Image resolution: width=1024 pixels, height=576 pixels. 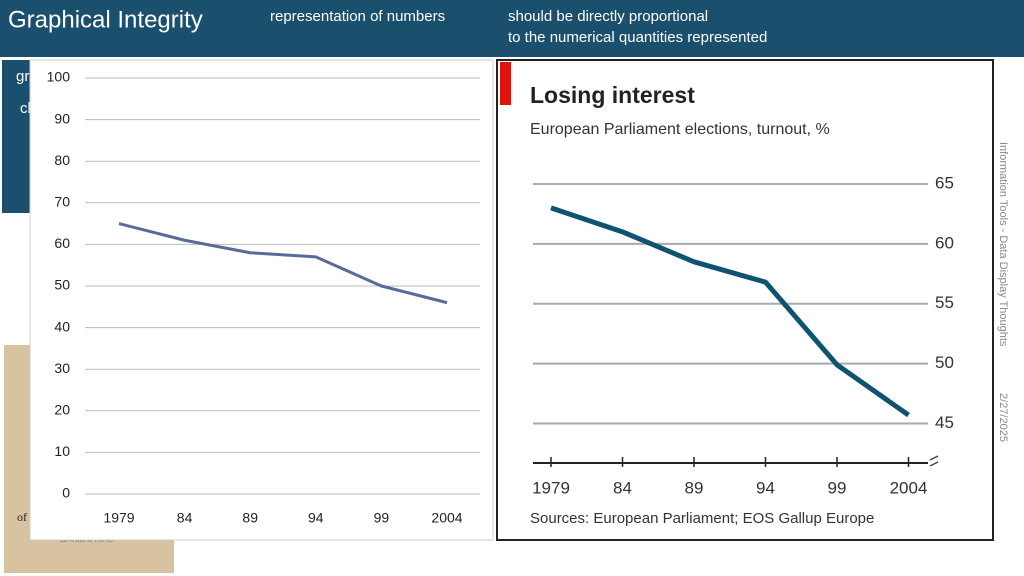 I want to click on rule-line: should be directly proportional, so click(x=608, y=16).